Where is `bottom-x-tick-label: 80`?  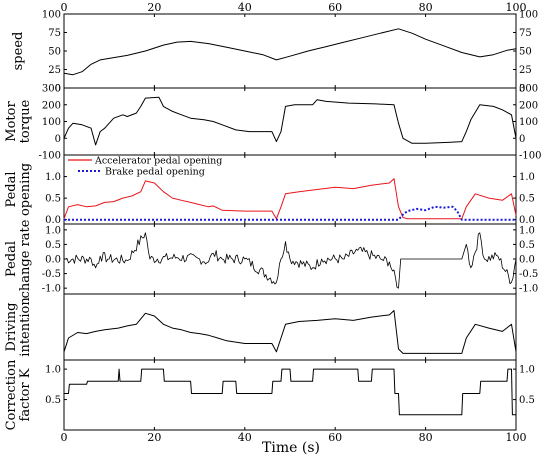
bottom-x-tick-label: 80 is located at coordinates (426, 437).